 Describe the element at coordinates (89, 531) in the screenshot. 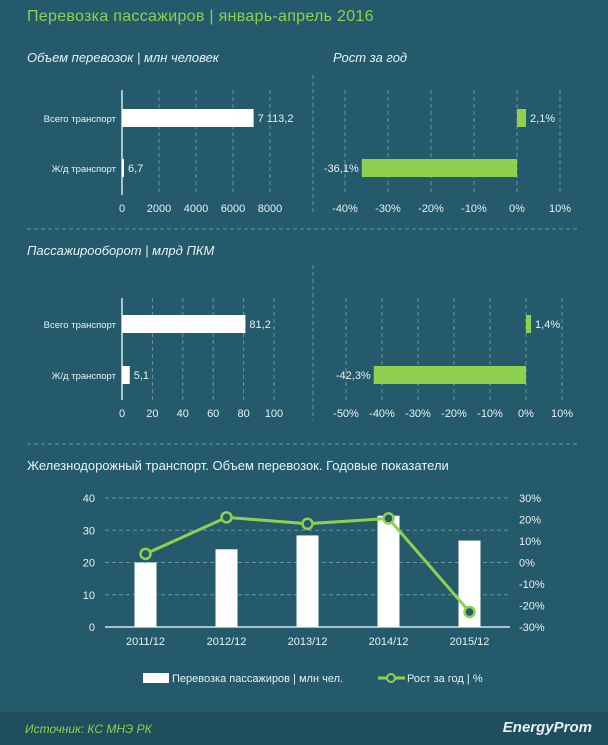

I see `y-left-tick-label: 30` at that location.